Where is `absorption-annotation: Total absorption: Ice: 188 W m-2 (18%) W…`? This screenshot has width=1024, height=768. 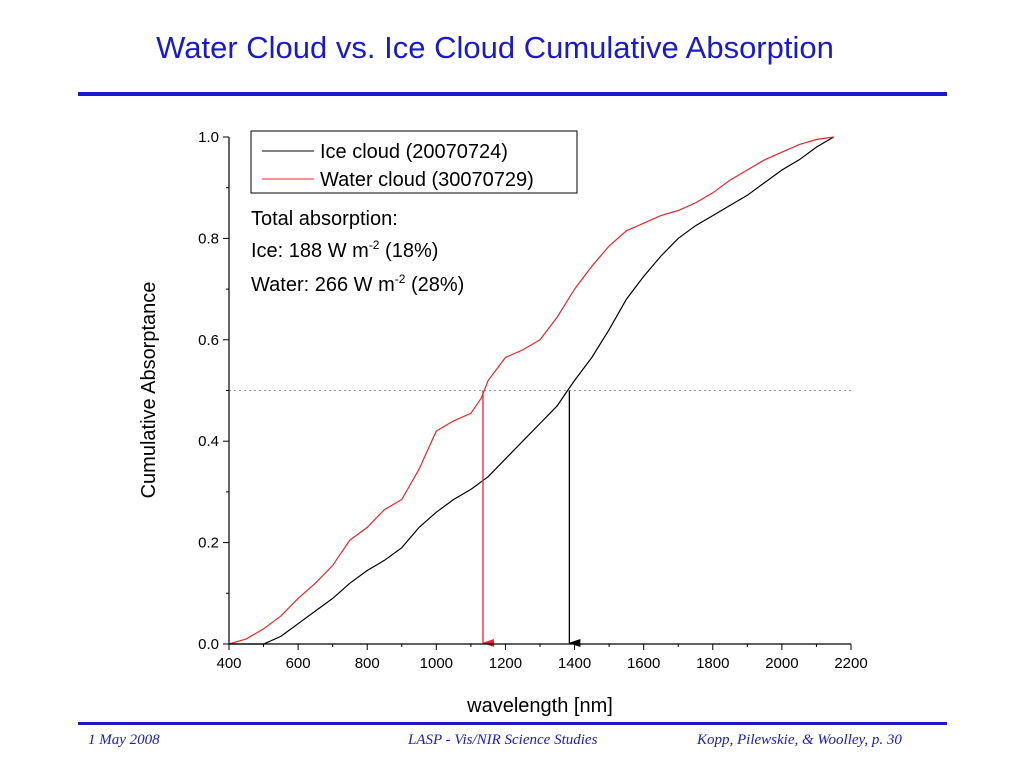
absorption-annotation: Total absorption: Ice: 188 W m-2 (18%) W… is located at coordinates (357, 252).